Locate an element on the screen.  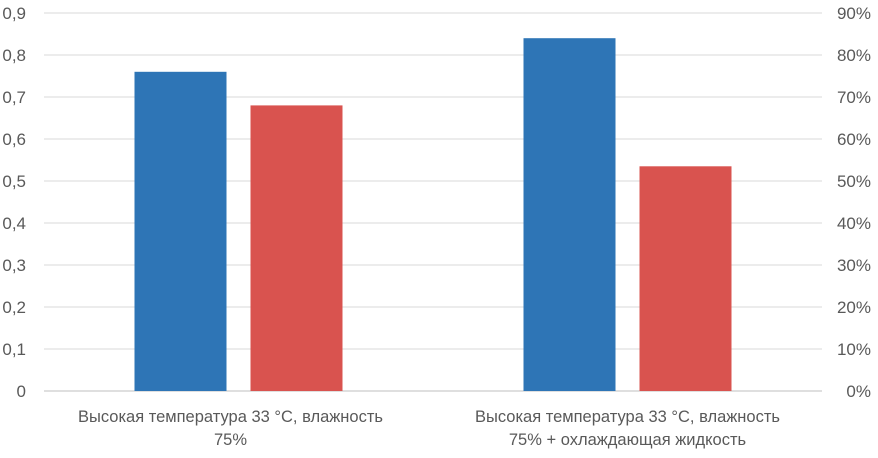
right-axis: 0% 10% 20% 30% 40% 50% 60% 70% 80% 90% is located at coordinates (854, 202).